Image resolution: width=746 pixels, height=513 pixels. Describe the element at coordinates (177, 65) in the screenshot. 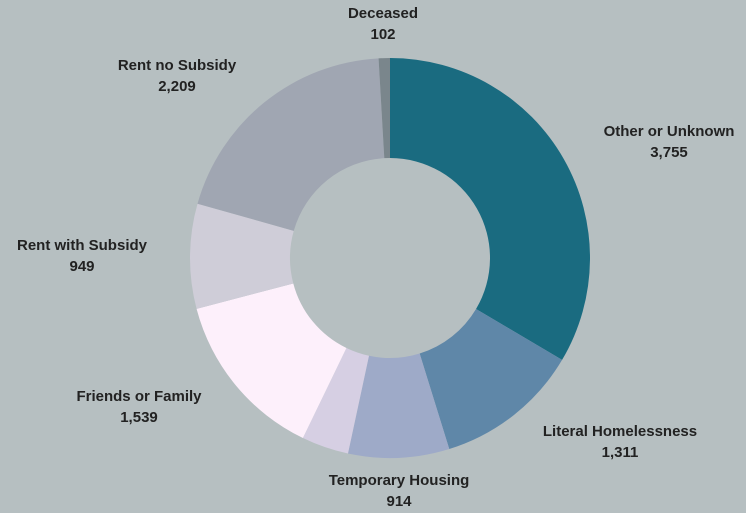

I see `segment-label: Rent no Subsidy` at that location.